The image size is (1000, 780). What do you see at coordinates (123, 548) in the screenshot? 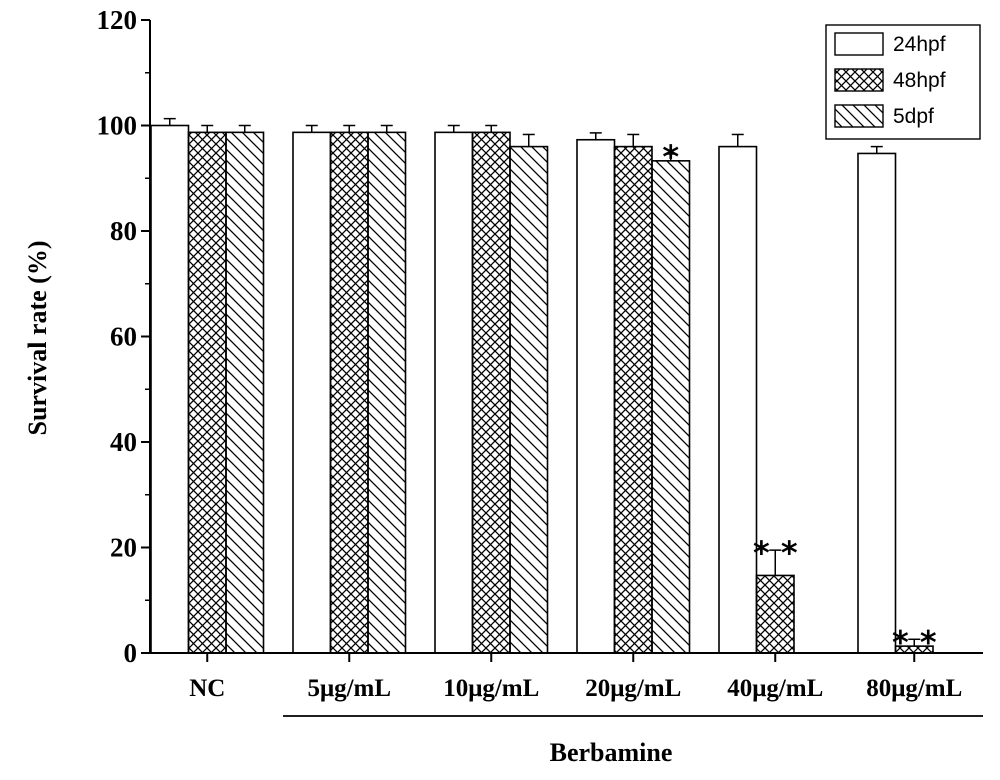
I see `y-tick-label-20: 20` at bounding box center [123, 548].